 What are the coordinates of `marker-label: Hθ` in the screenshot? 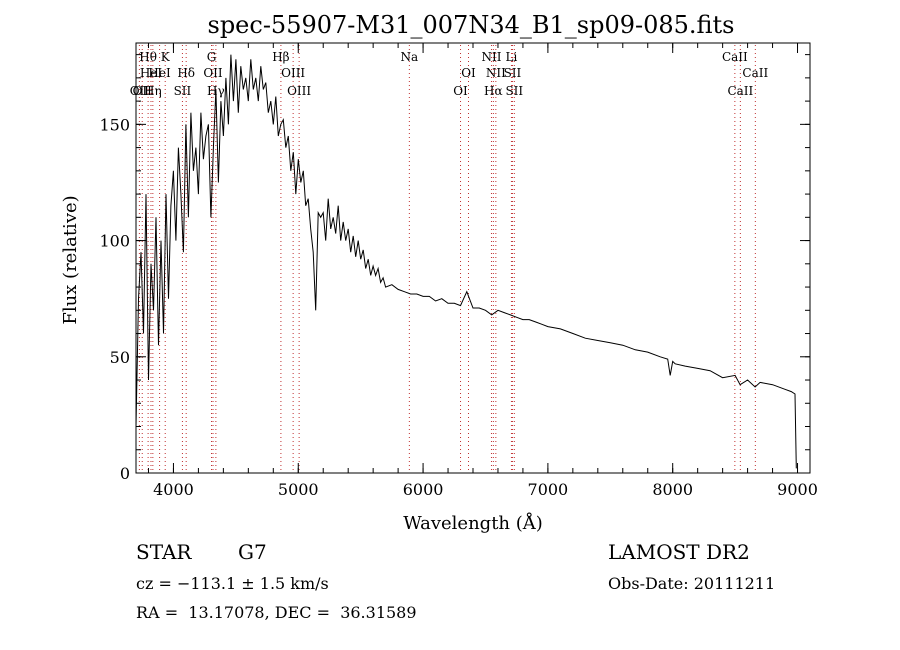 It's located at (148, 57).